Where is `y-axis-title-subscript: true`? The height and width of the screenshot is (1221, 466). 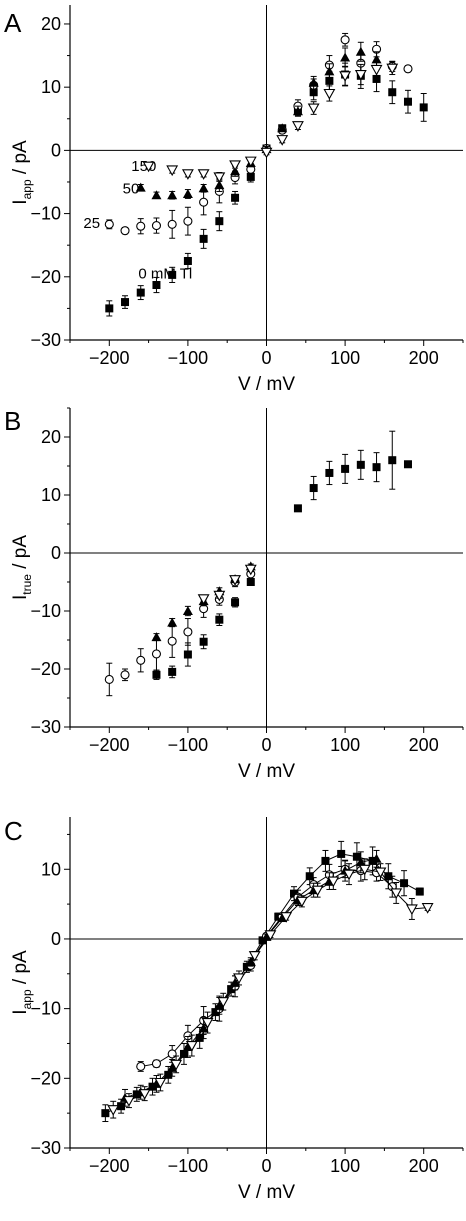
y-axis-title-subscript: true is located at coordinates (27, 584).